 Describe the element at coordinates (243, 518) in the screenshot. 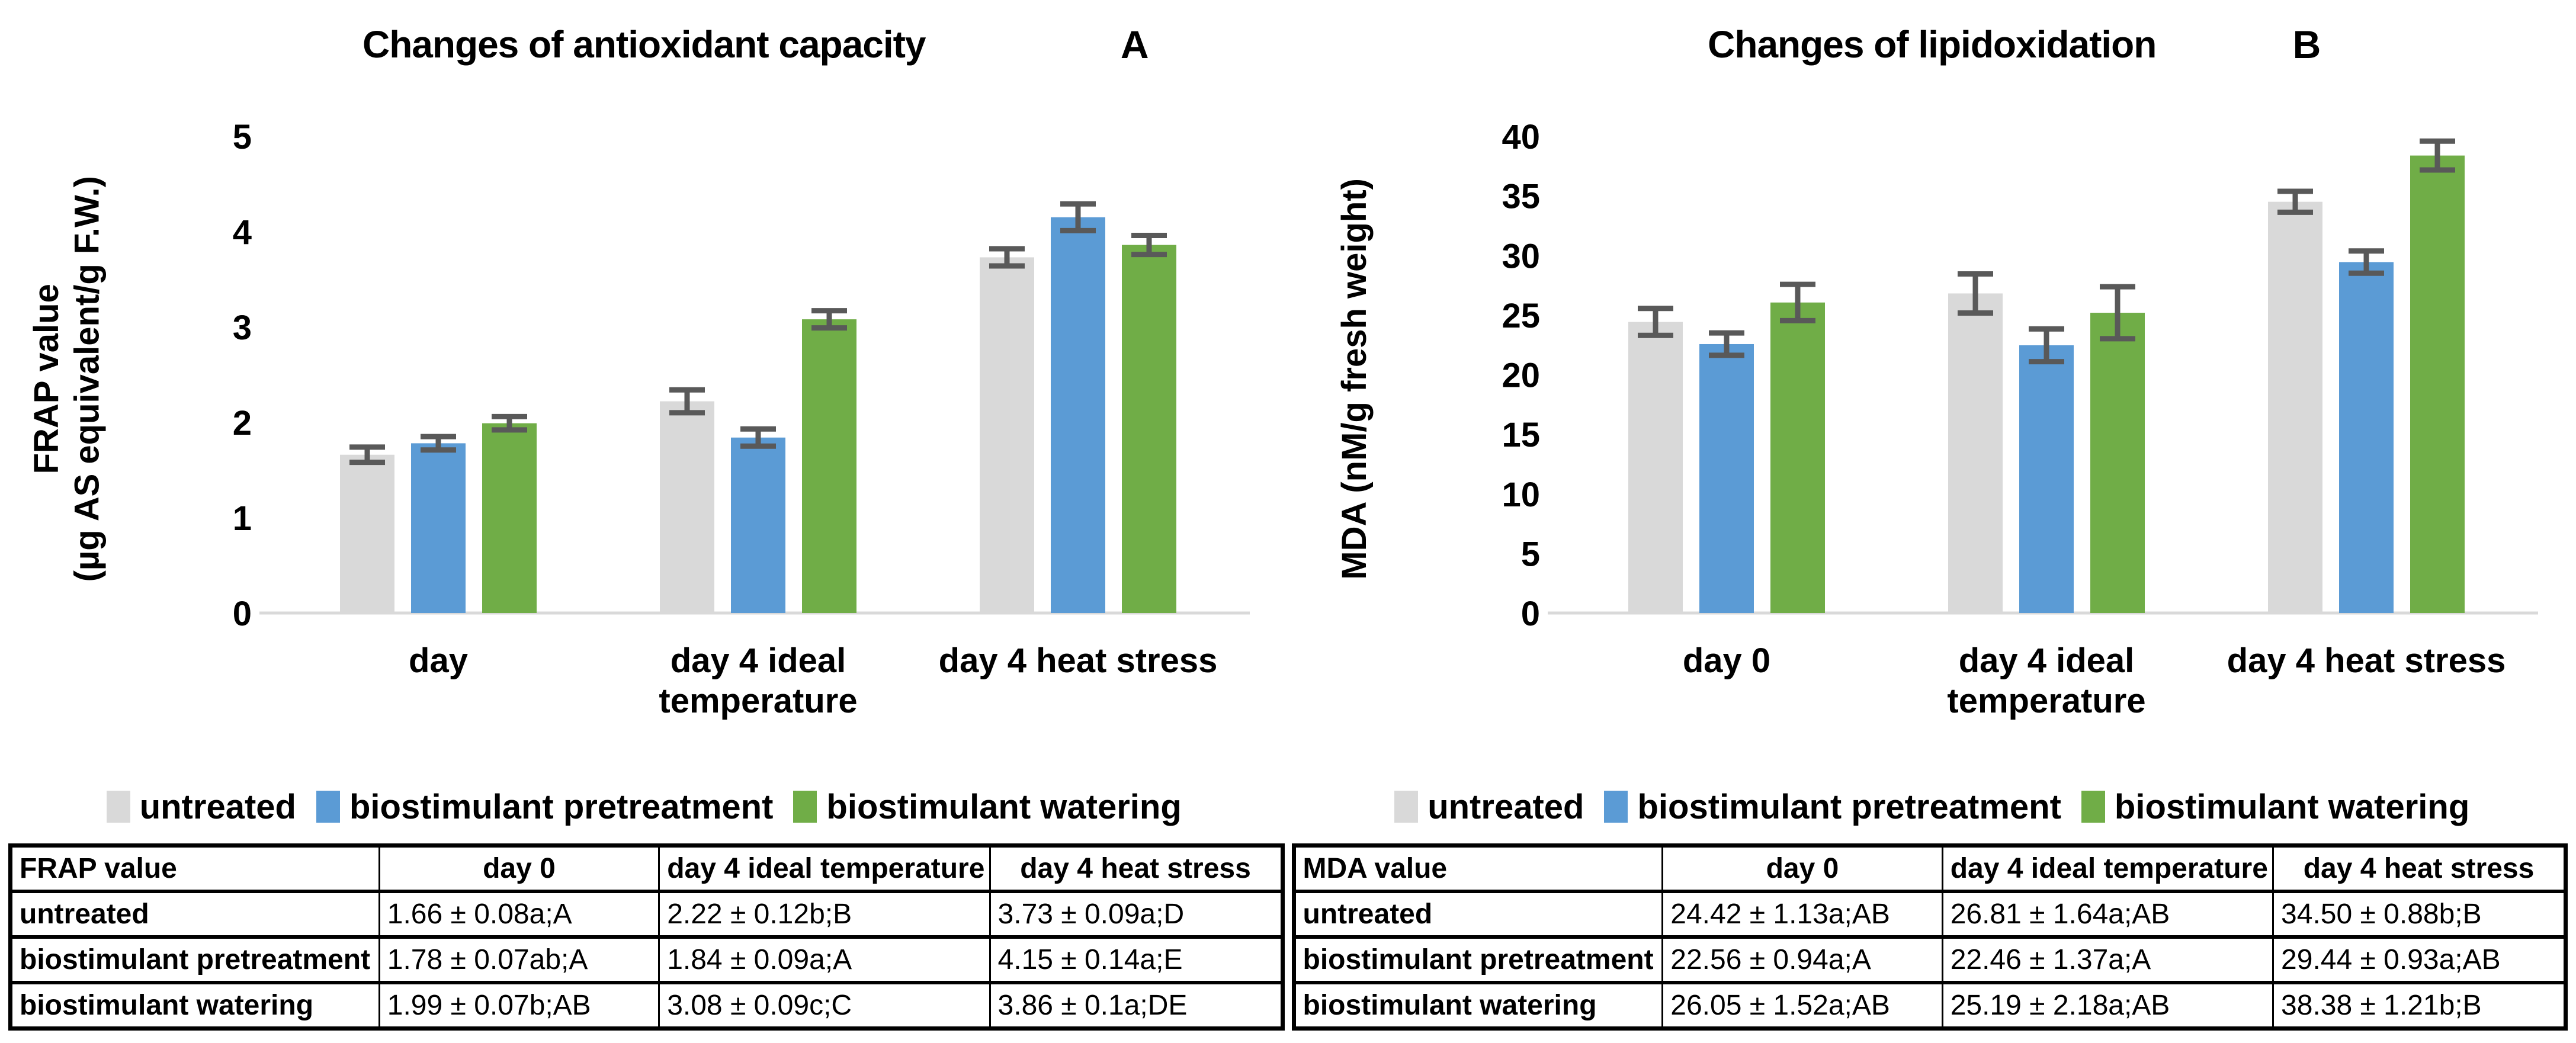

I see `y-tick-label: 1` at that location.